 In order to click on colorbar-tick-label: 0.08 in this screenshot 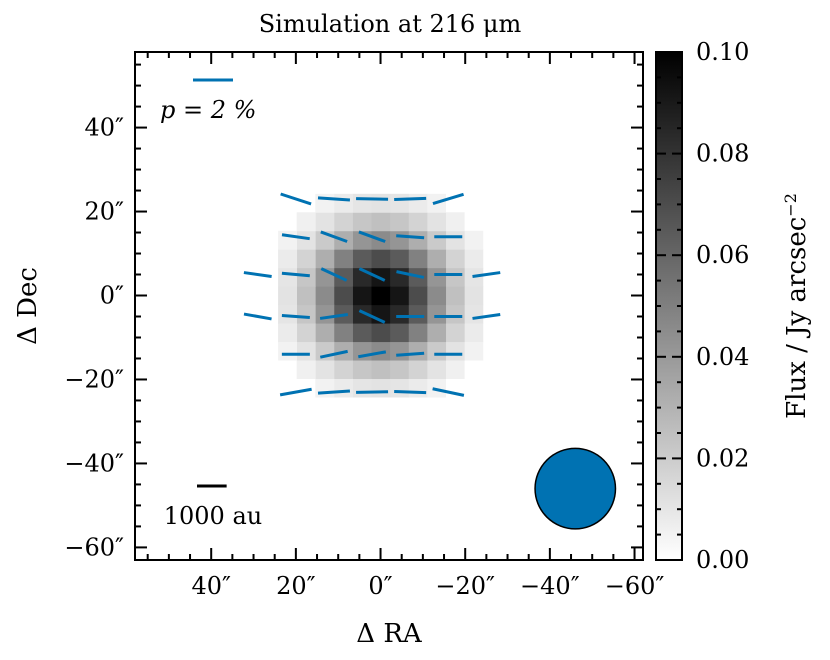, I will do `click(722, 154)`.